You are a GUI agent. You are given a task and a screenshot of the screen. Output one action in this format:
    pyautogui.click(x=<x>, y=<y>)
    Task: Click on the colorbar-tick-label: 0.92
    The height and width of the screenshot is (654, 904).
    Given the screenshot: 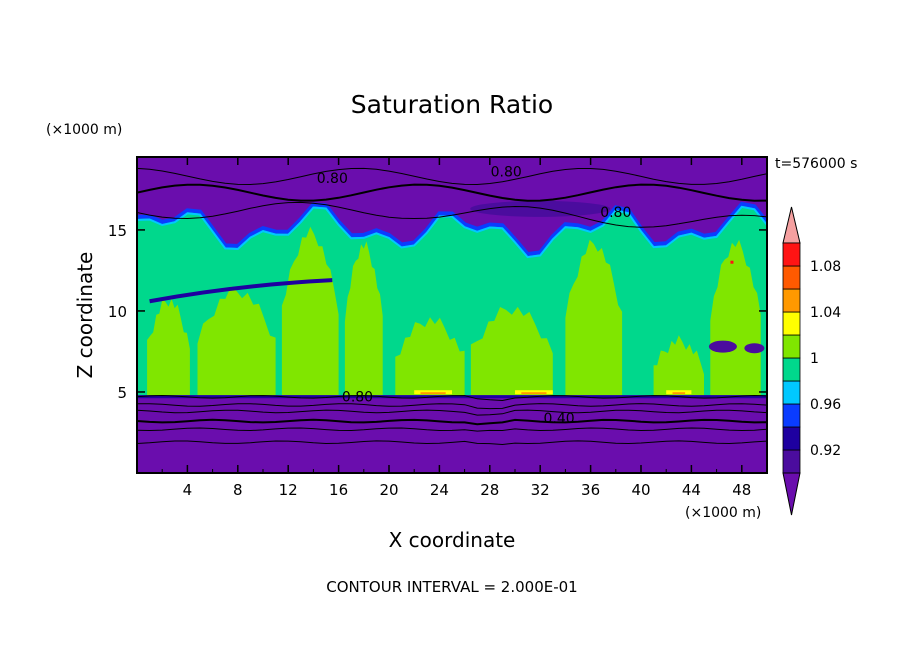 What is the action you would take?
    pyautogui.click(x=825, y=451)
    